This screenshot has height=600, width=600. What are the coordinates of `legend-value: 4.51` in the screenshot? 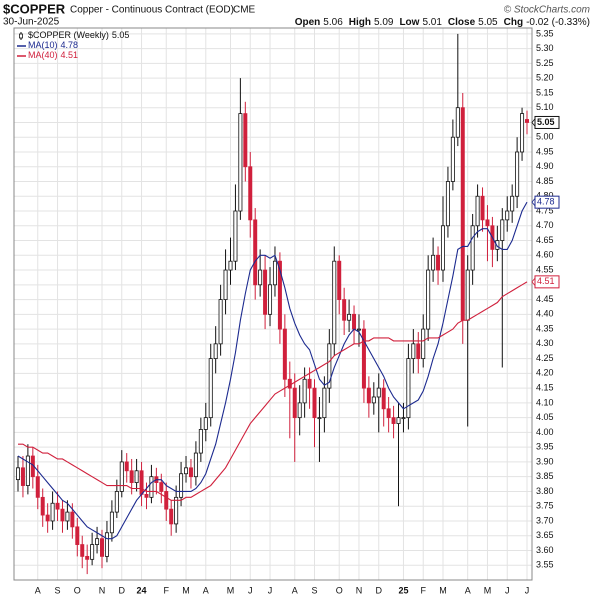 It's located at (70, 55).